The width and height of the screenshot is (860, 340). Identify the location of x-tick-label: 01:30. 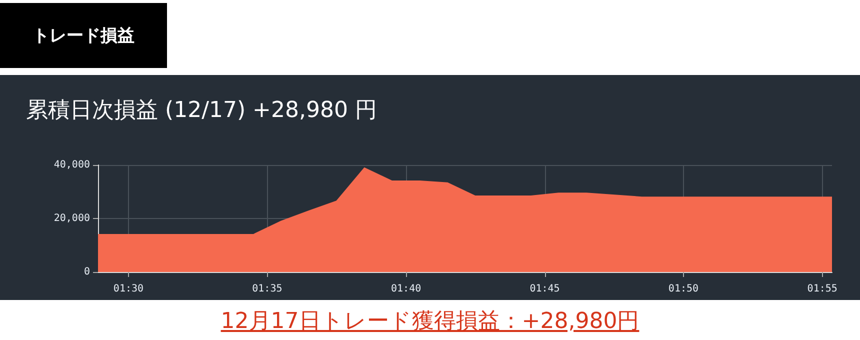
(128, 289).